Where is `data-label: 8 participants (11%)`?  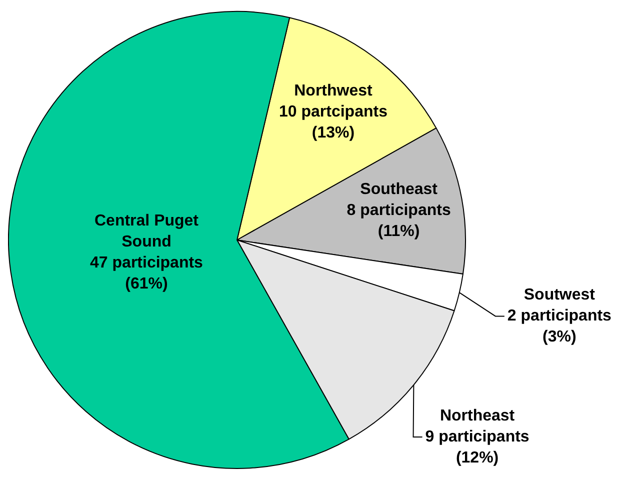
data-label: 8 participants (11%) is located at coordinates (398, 221).